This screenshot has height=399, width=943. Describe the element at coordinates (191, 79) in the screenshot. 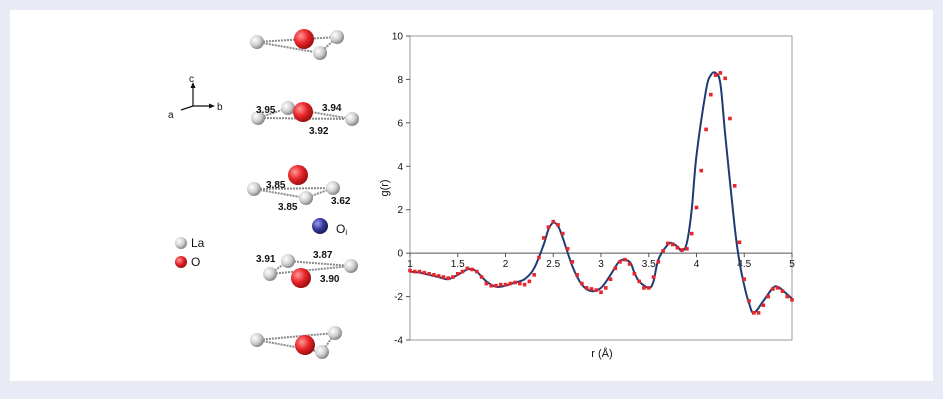

I see `c-axis-label: c` at that location.